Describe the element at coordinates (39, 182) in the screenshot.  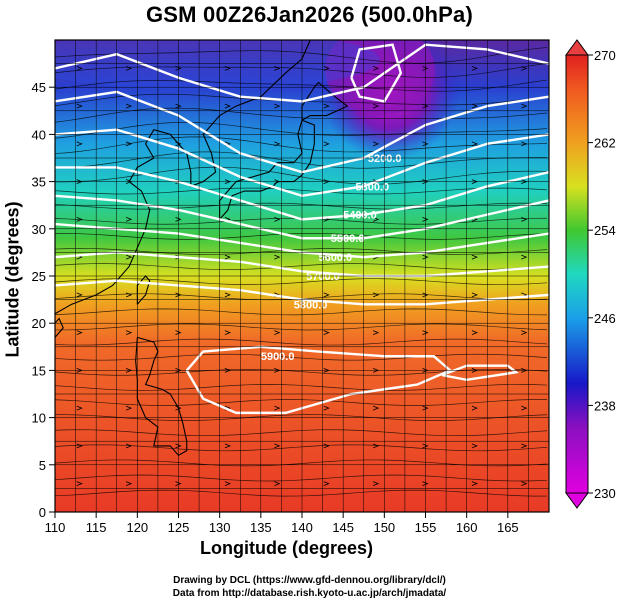
I see `y-tick-label: 35` at that location.